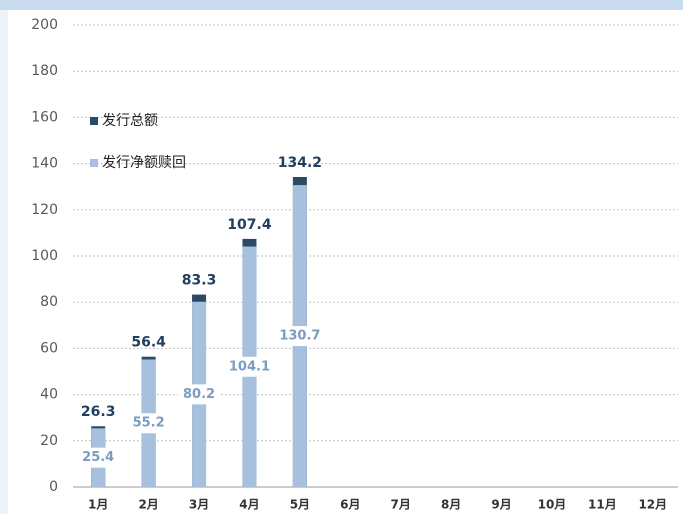  I want to click on x-tick-label: 11月, so click(602, 505).